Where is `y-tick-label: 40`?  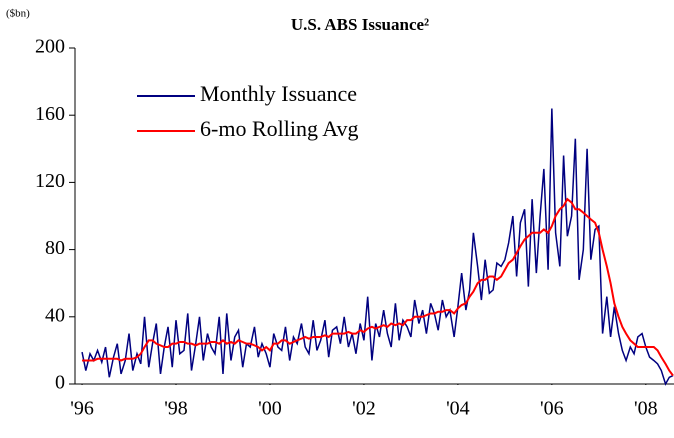 y-tick-label: 40 is located at coordinates (55, 315).